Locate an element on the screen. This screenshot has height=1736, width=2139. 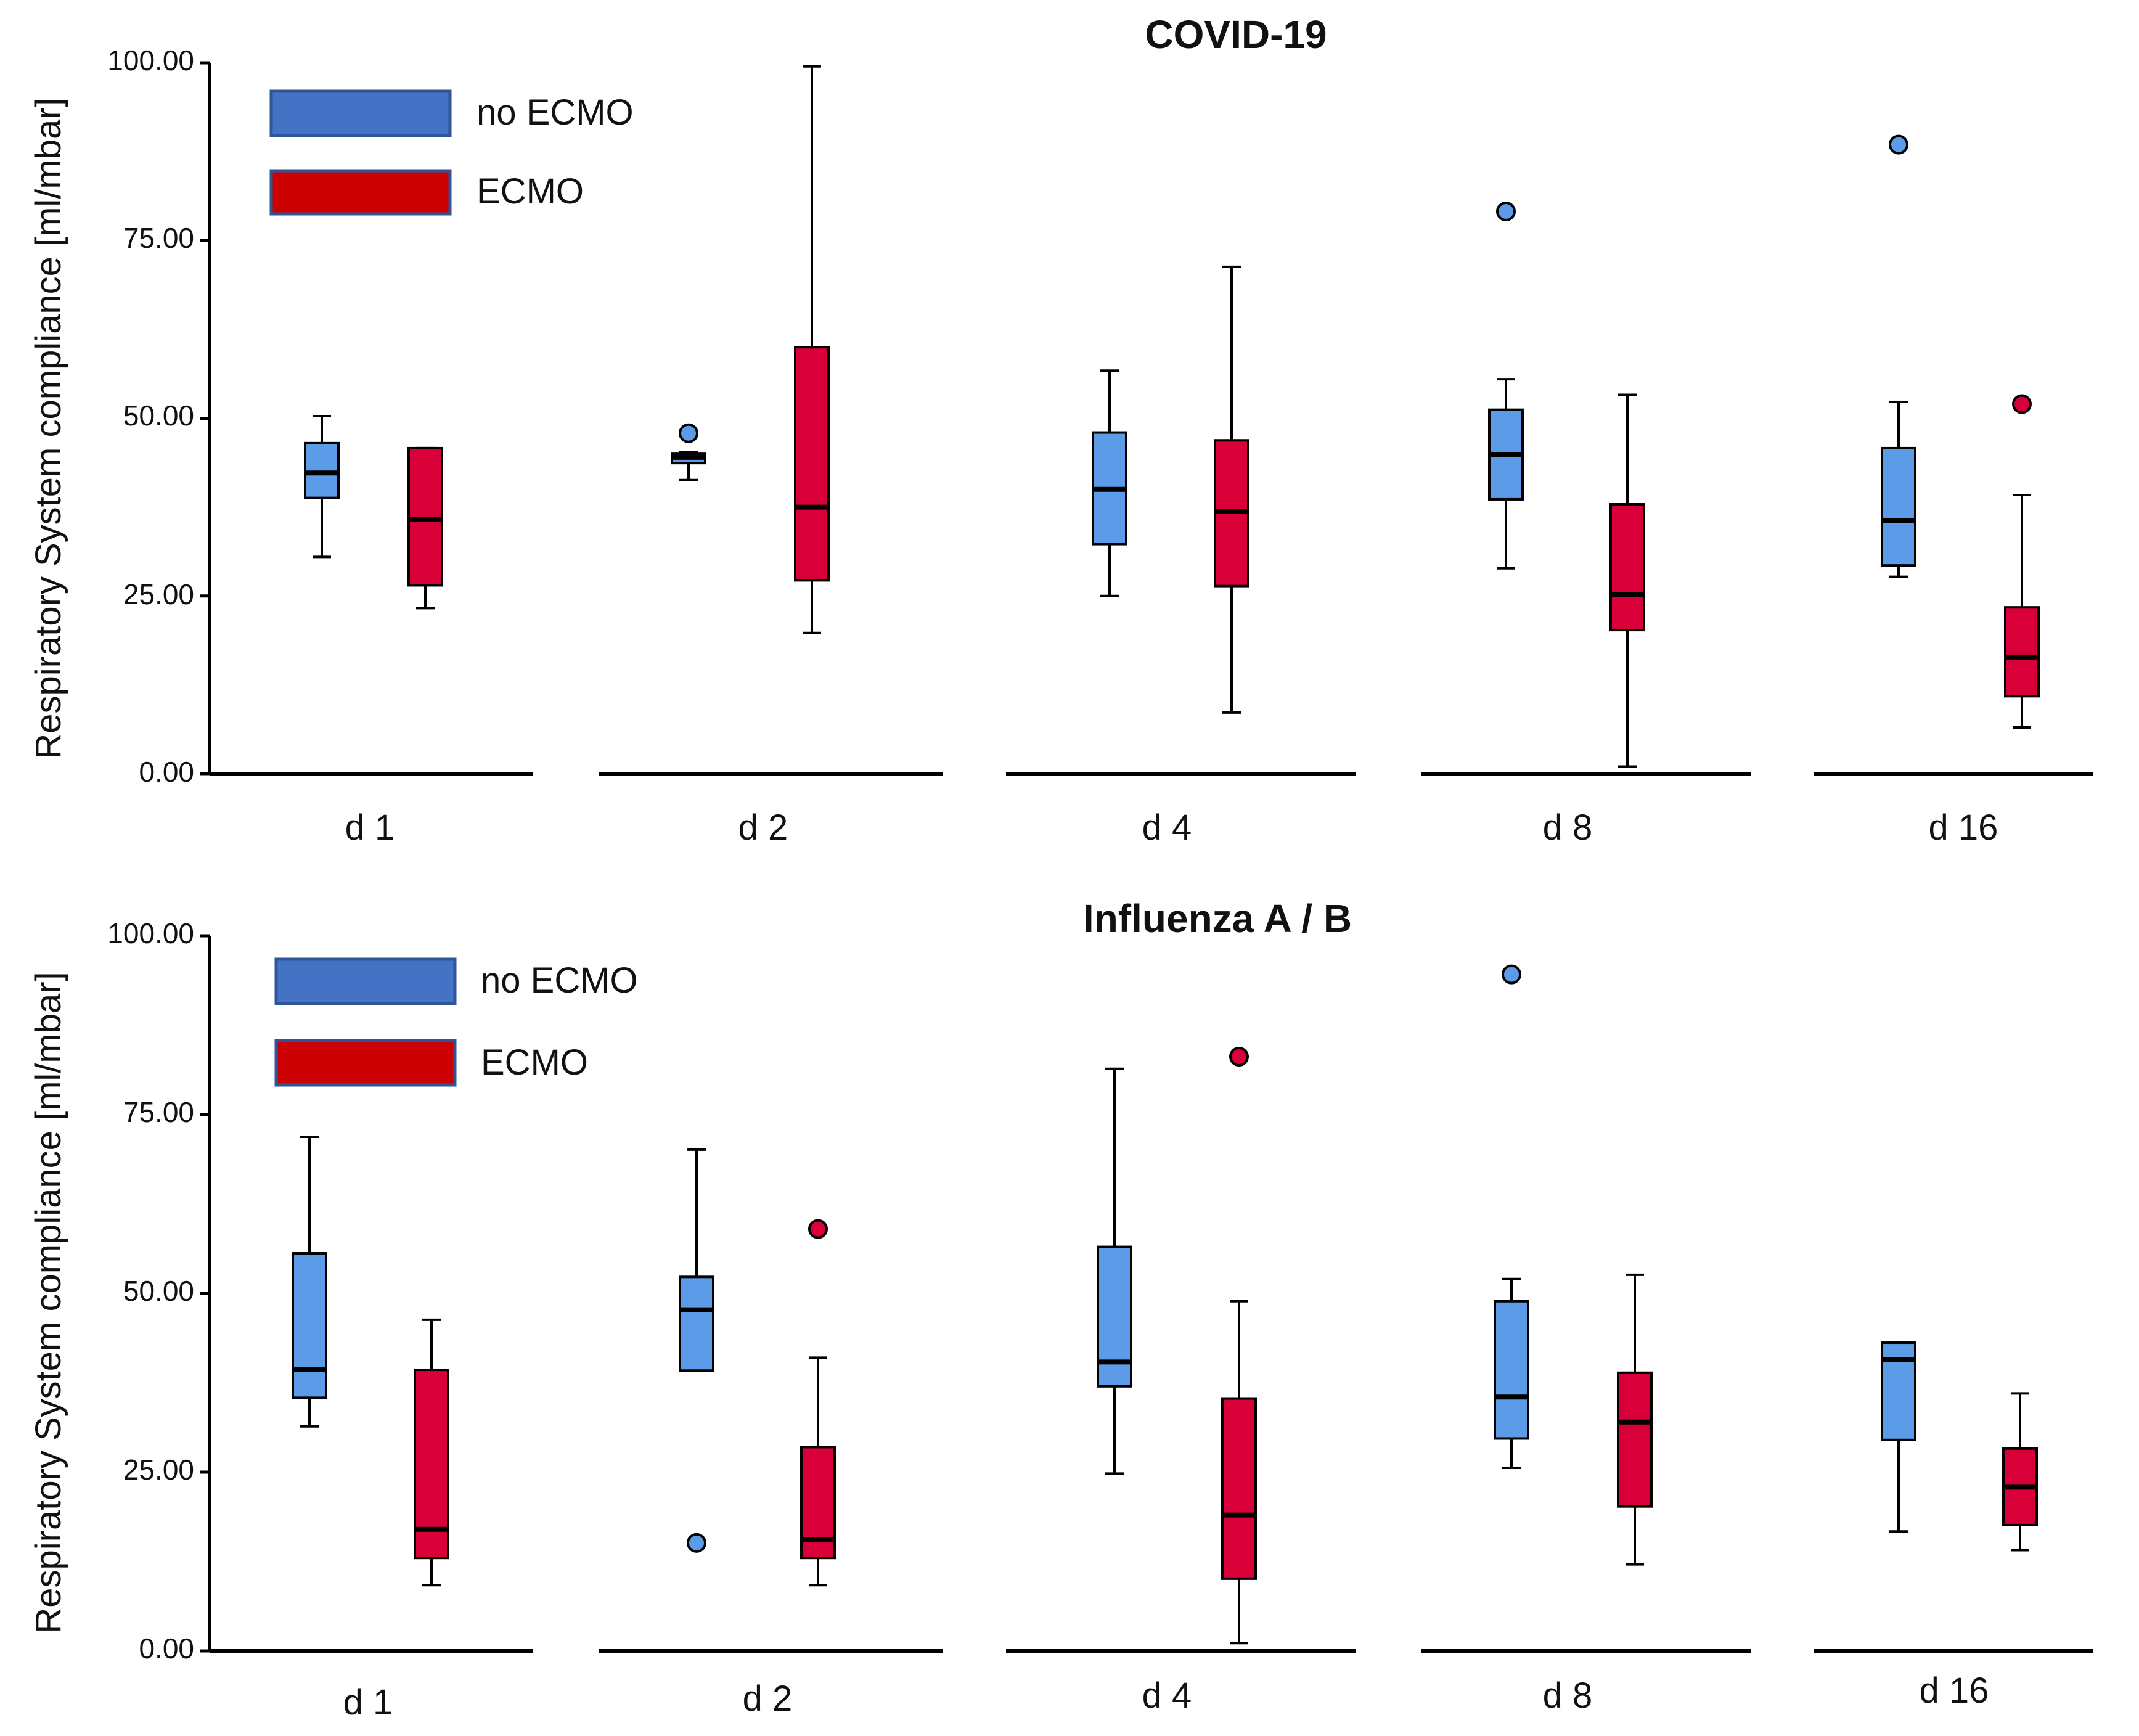
chart-title: COVID-19 is located at coordinates (1236, 34).